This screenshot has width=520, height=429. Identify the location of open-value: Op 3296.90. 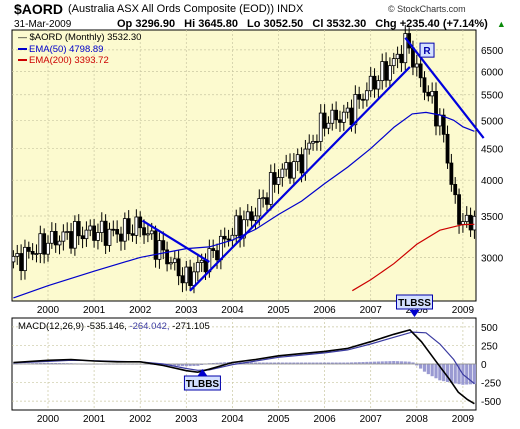
(146, 24).